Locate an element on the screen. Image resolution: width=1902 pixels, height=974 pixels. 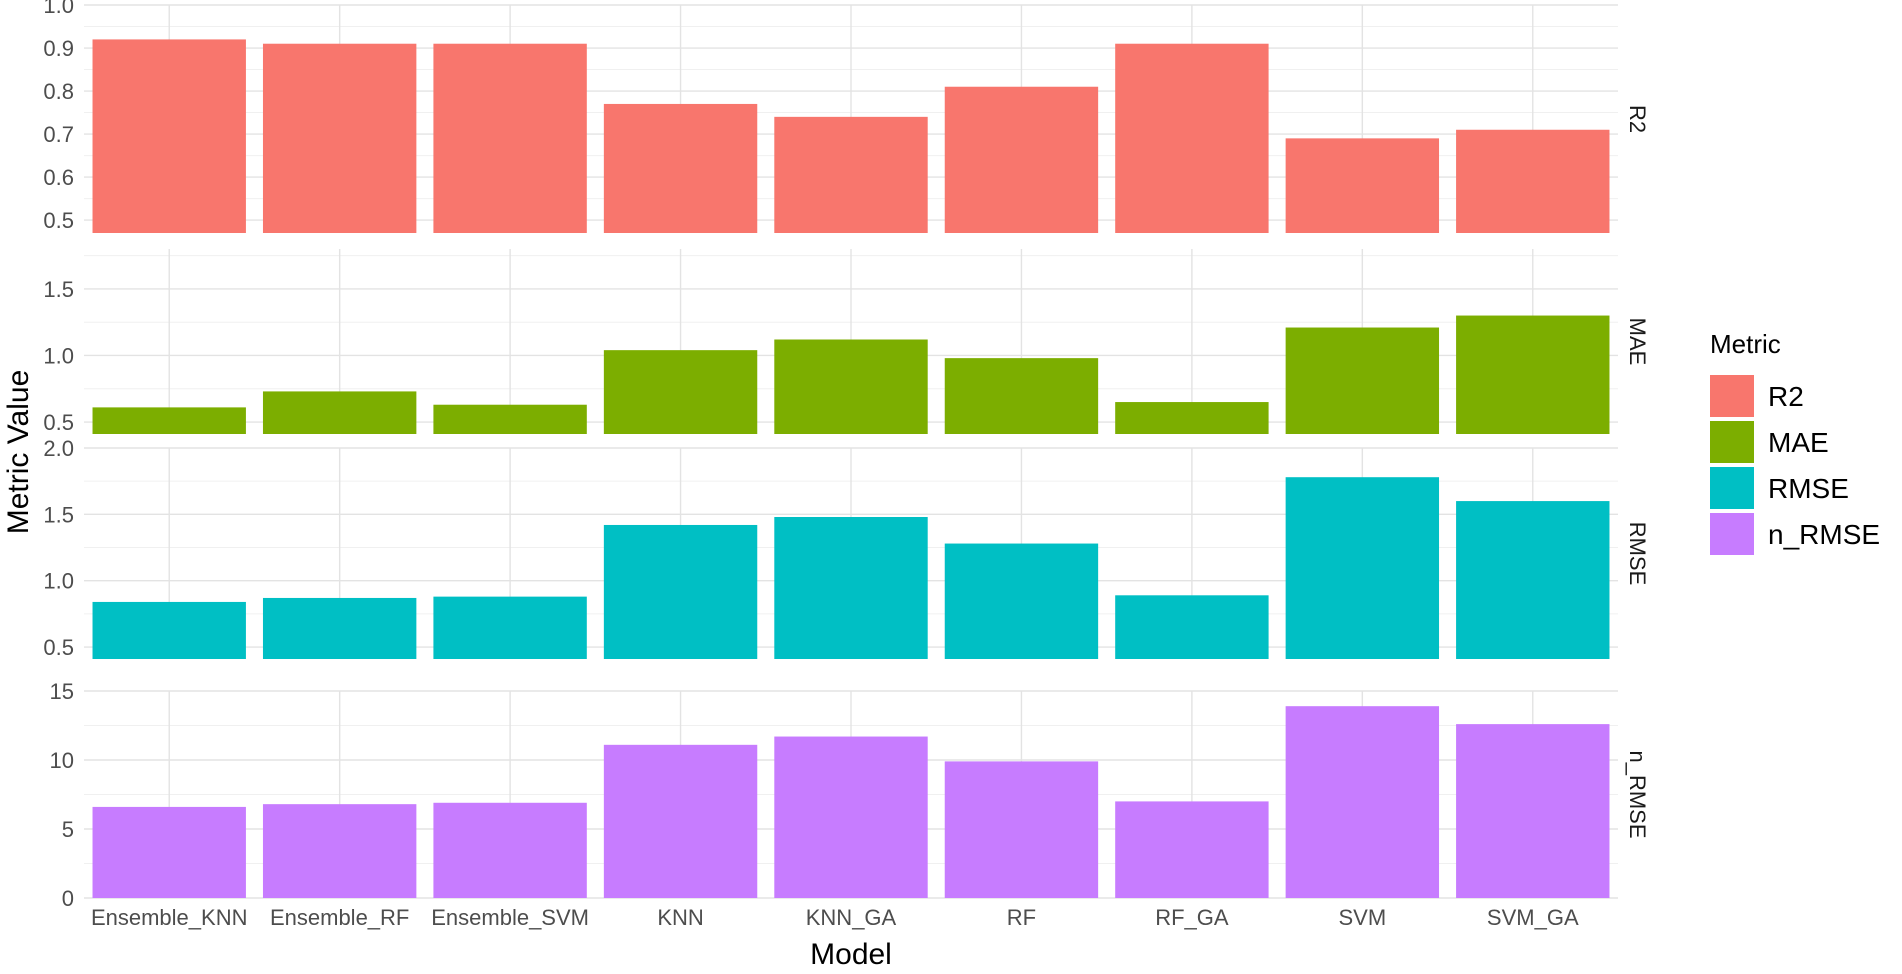
x-tick-label: RF is located at coordinates (1021, 917).